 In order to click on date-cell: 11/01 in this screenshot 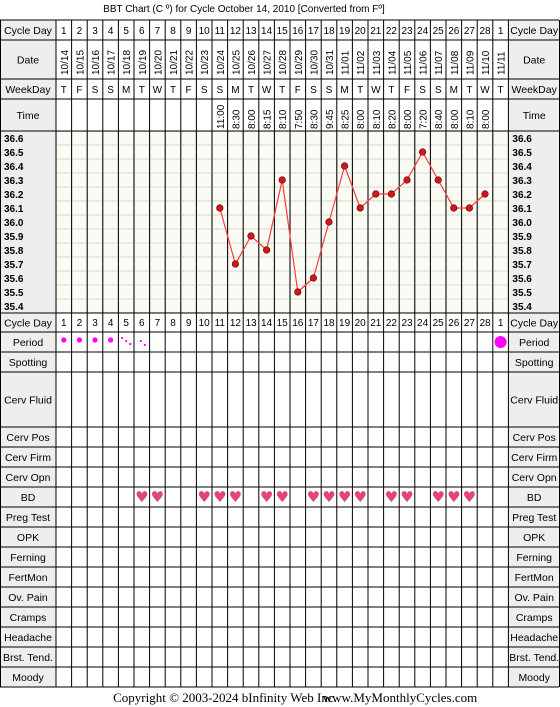, I will do `click(346, 62)`.